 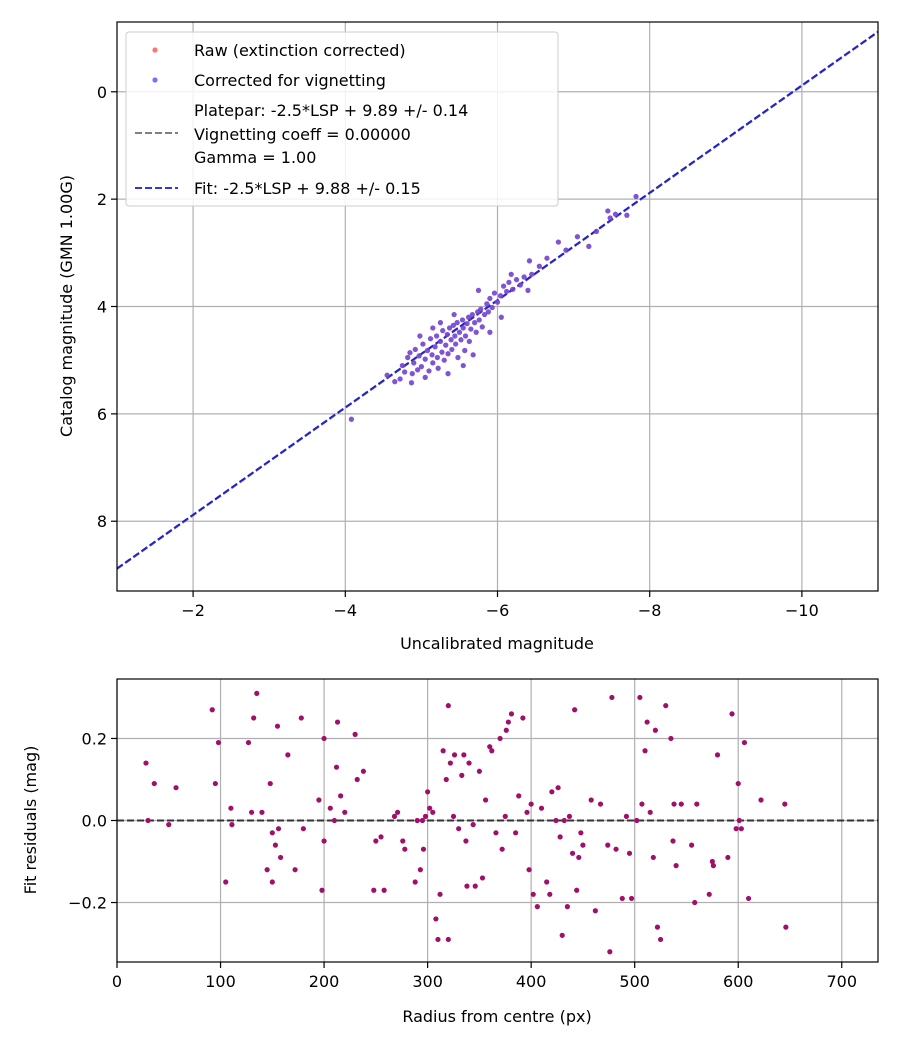 What do you see at coordinates (346, 610) in the screenshot?
I see `top-x-tick-label: −4` at bounding box center [346, 610].